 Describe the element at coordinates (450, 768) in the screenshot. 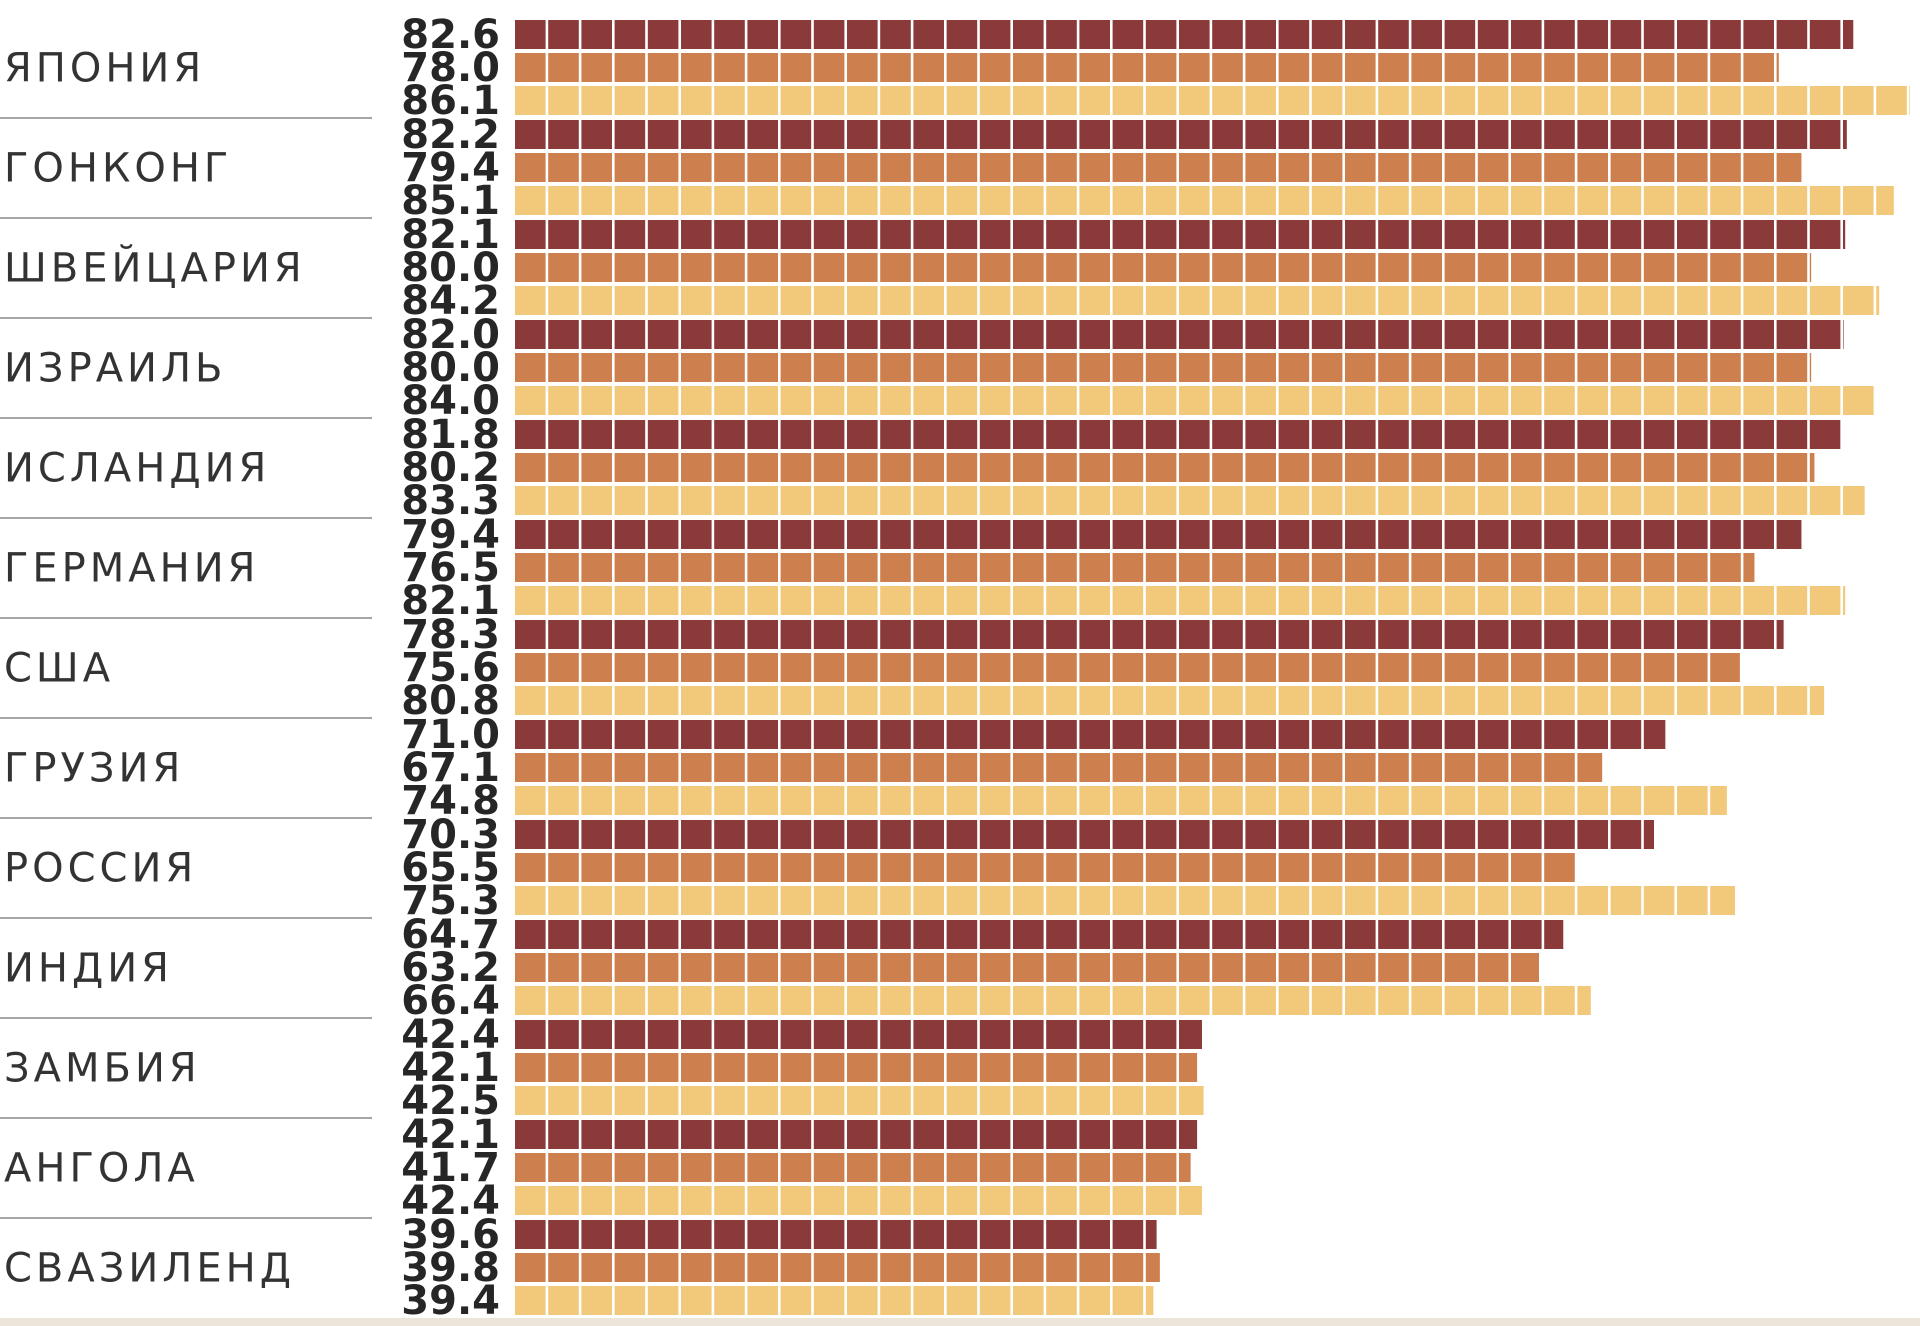

I see `value-label: 67.1` at that location.